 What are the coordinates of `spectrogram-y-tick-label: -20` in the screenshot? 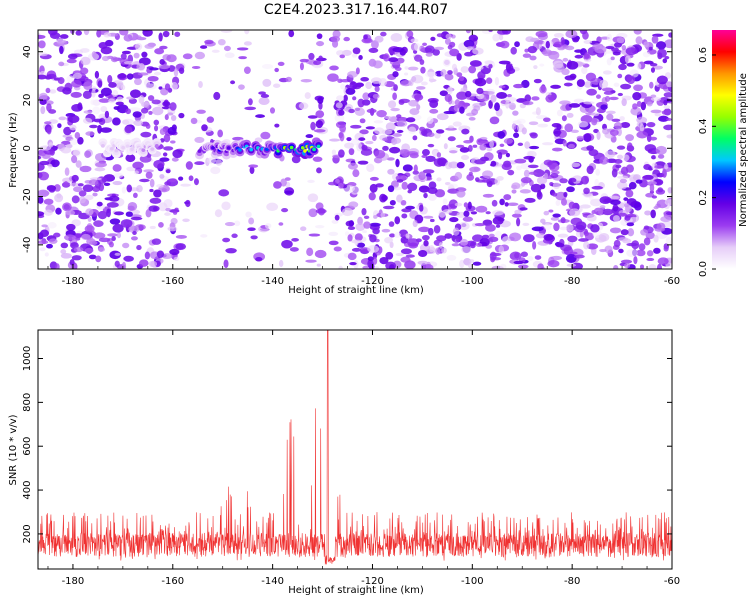 It's located at (27, 196).